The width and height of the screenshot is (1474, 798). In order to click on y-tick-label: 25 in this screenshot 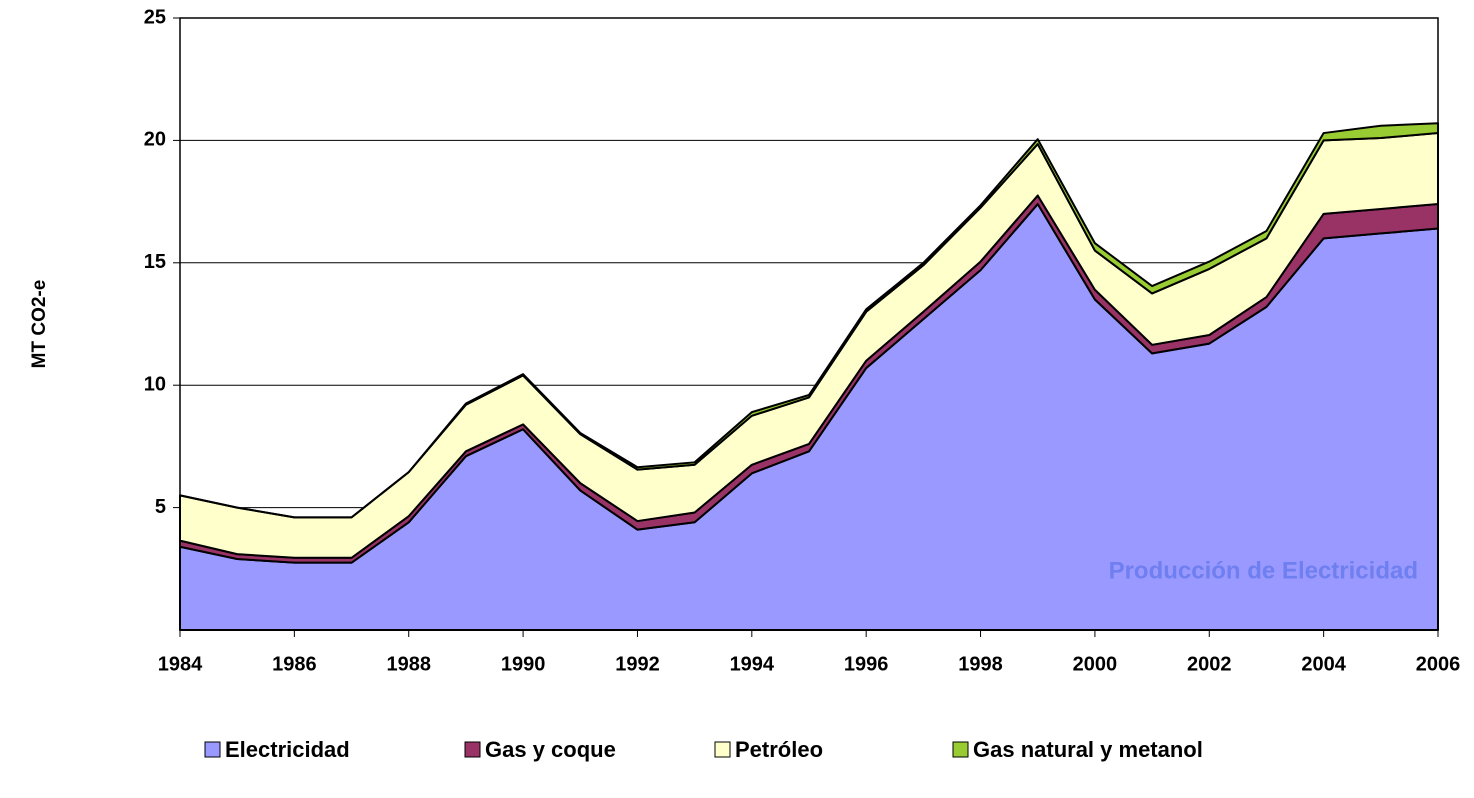, I will do `click(155, 17)`.